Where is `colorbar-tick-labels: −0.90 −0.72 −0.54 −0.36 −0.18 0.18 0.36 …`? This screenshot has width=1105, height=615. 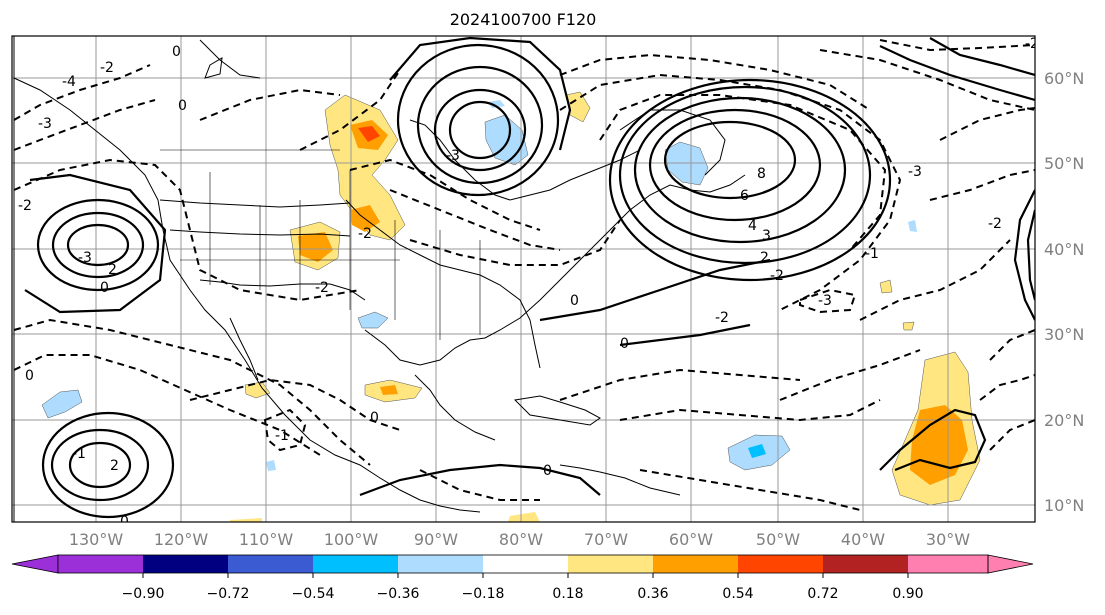
colorbar-tick-labels: −0.90 −0.72 −0.54 −0.36 −0.18 0.18 0.36 … is located at coordinates (523, 594).